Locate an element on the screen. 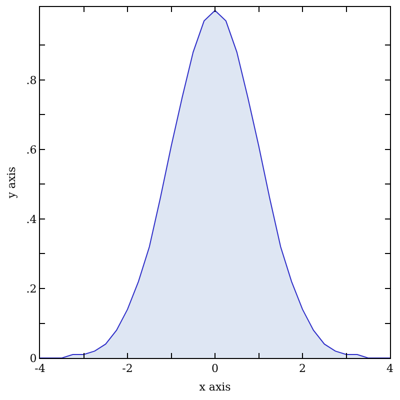 This screenshot has width=400, height=400. x-tick-label: -4 is located at coordinates (40, 369).